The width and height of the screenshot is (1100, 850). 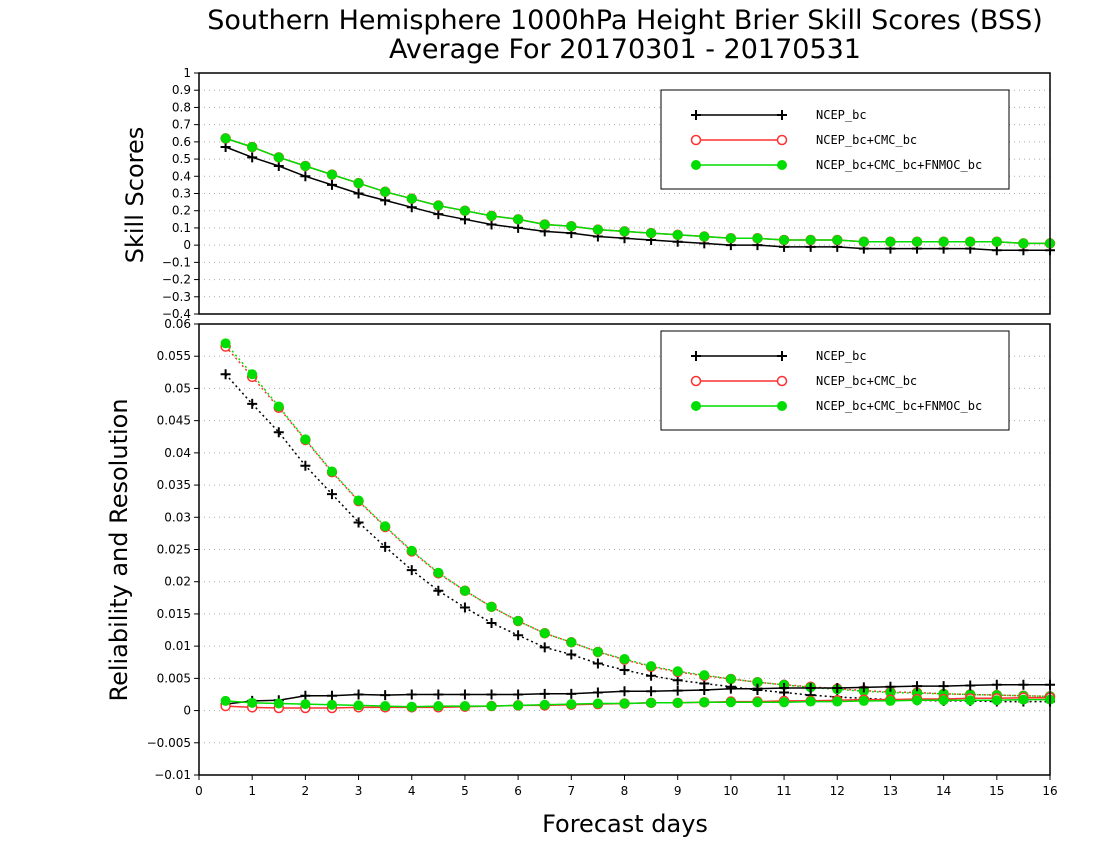 What do you see at coordinates (177, 388) in the screenshot?
I see `y-tick-label: 0.05` at bounding box center [177, 388].